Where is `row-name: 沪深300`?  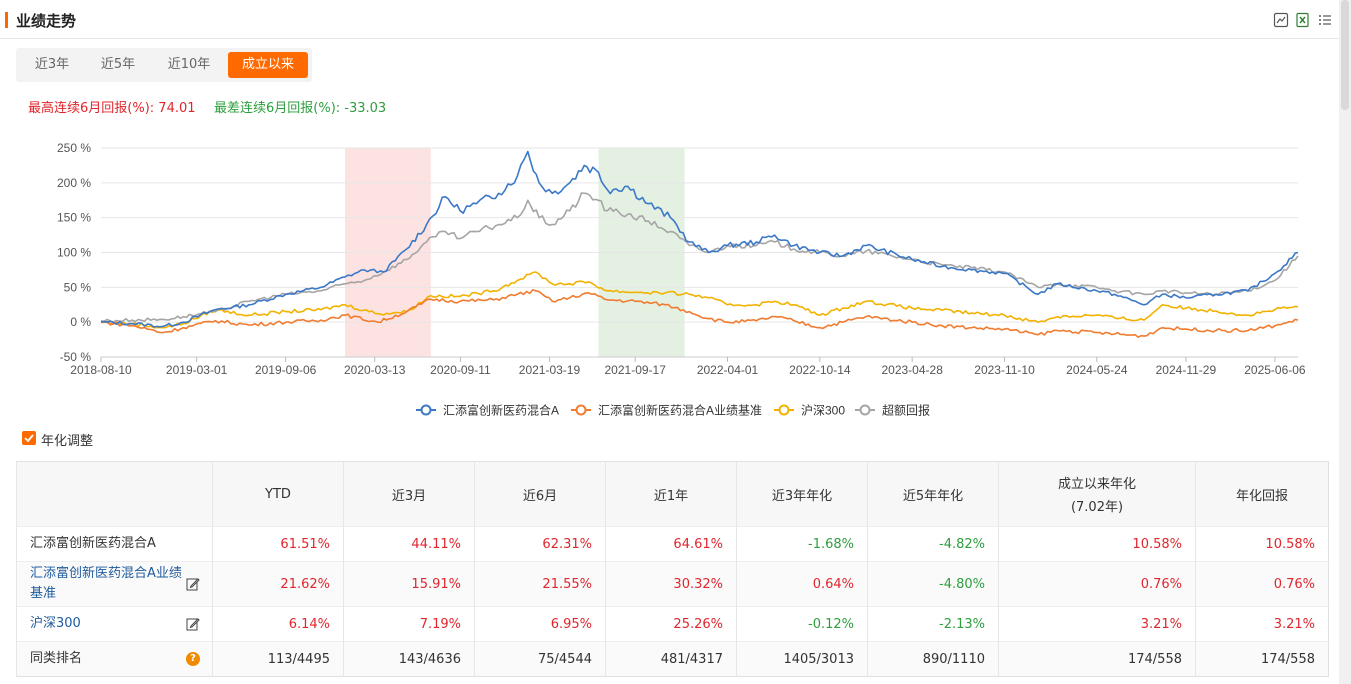 row-name: 沪深300 is located at coordinates (55, 623).